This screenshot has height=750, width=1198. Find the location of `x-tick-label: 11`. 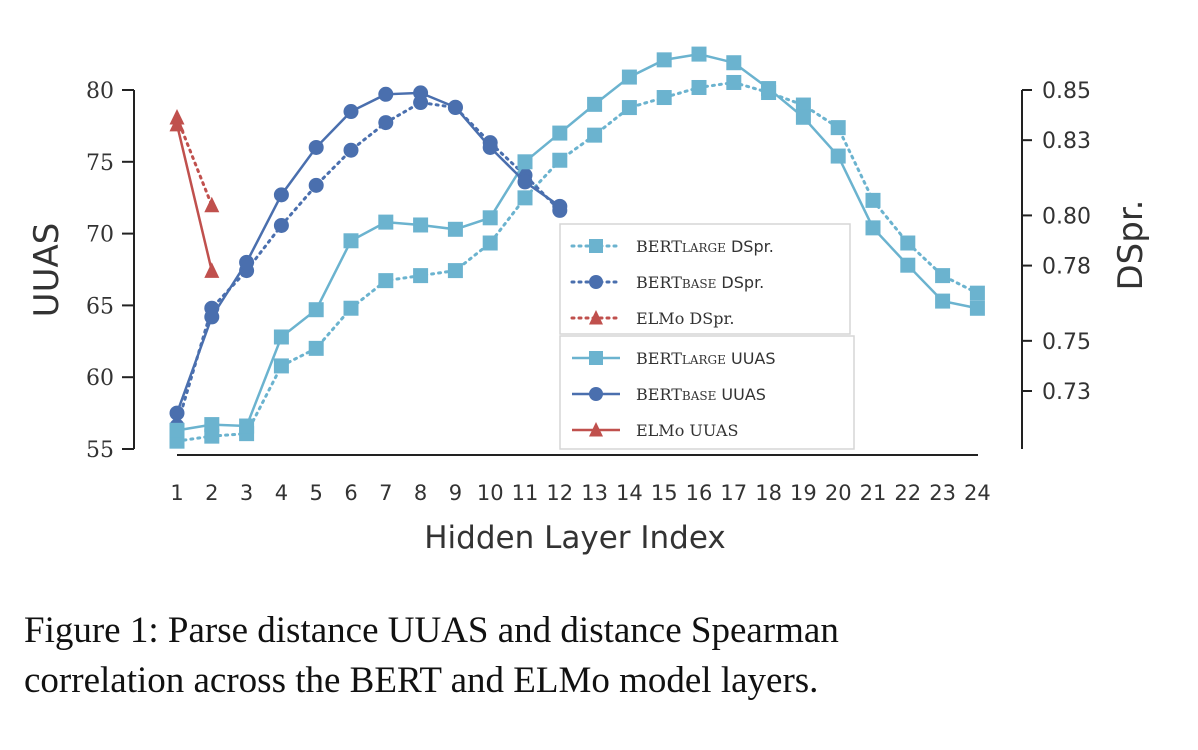

x-tick-label: 11 is located at coordinates (525, 493).